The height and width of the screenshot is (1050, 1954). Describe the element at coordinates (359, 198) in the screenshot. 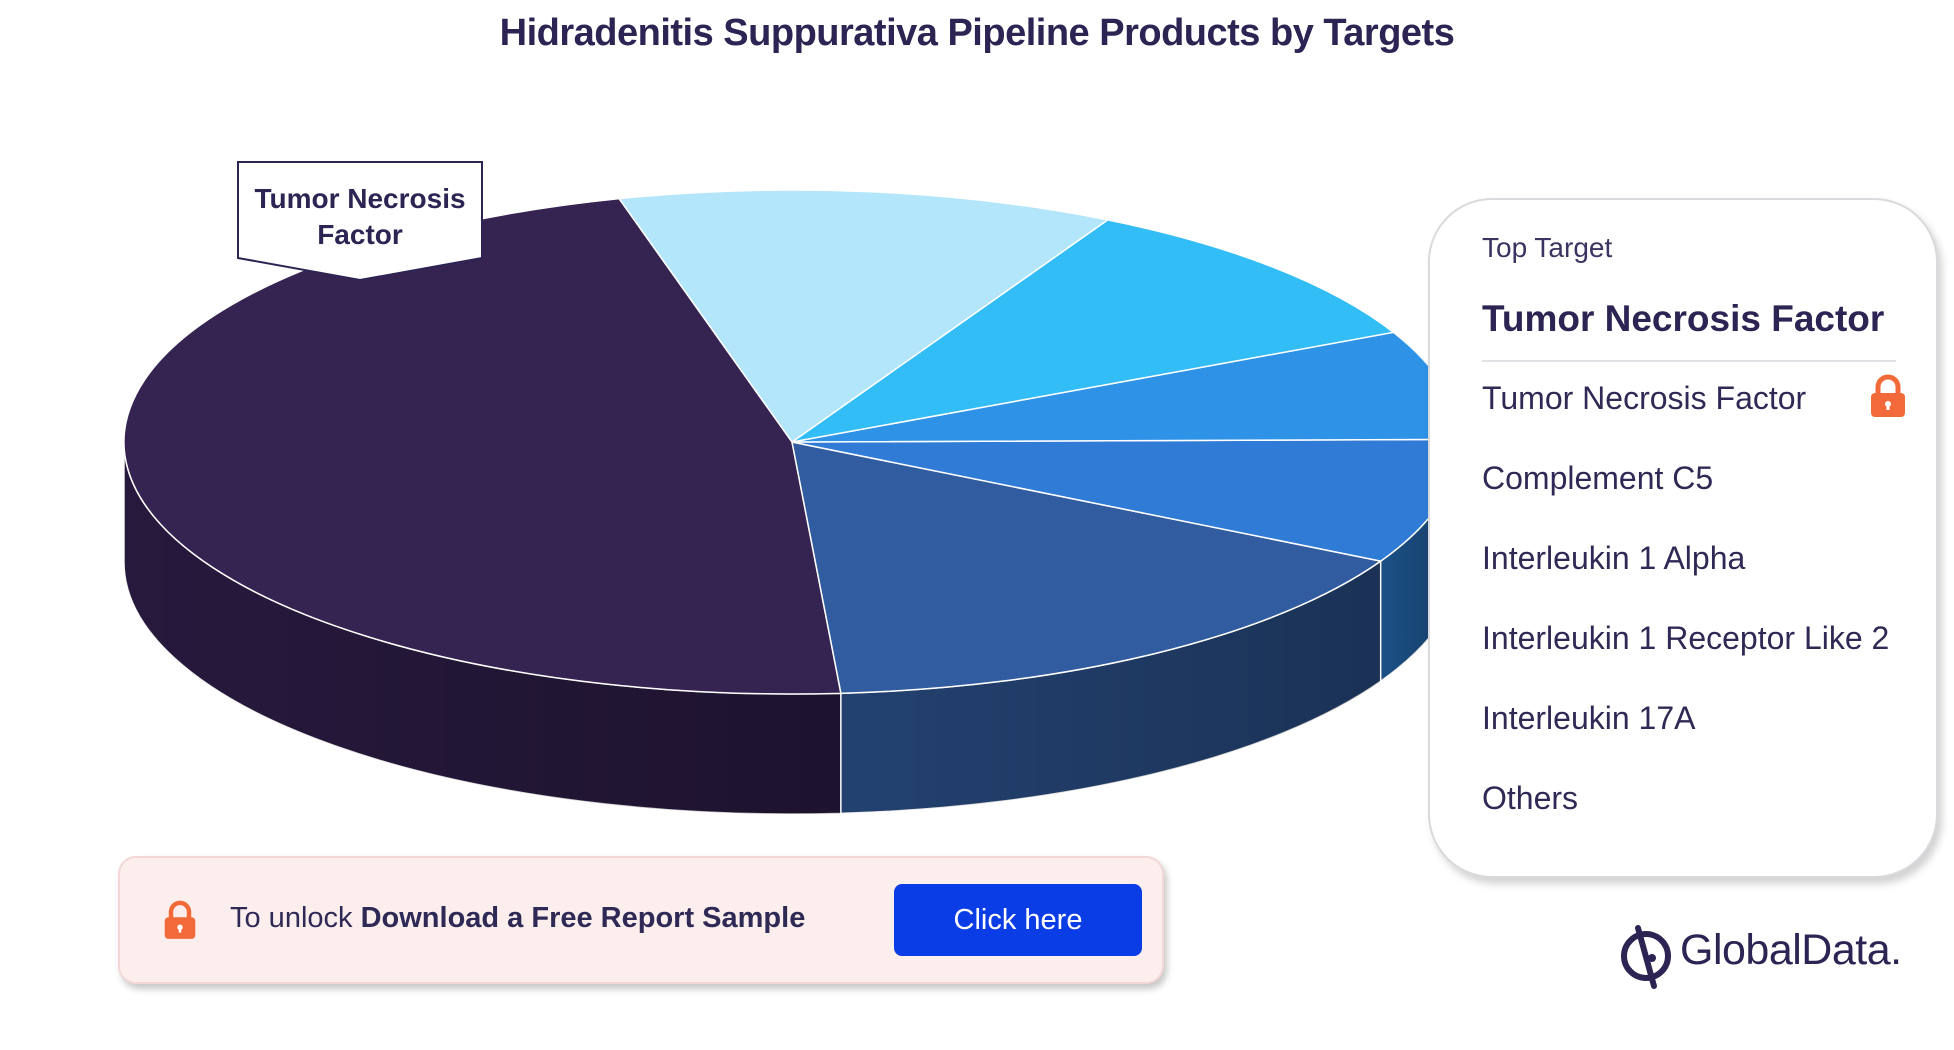

I see `callout-label-line-1: Tumor Necrosis` at that location.